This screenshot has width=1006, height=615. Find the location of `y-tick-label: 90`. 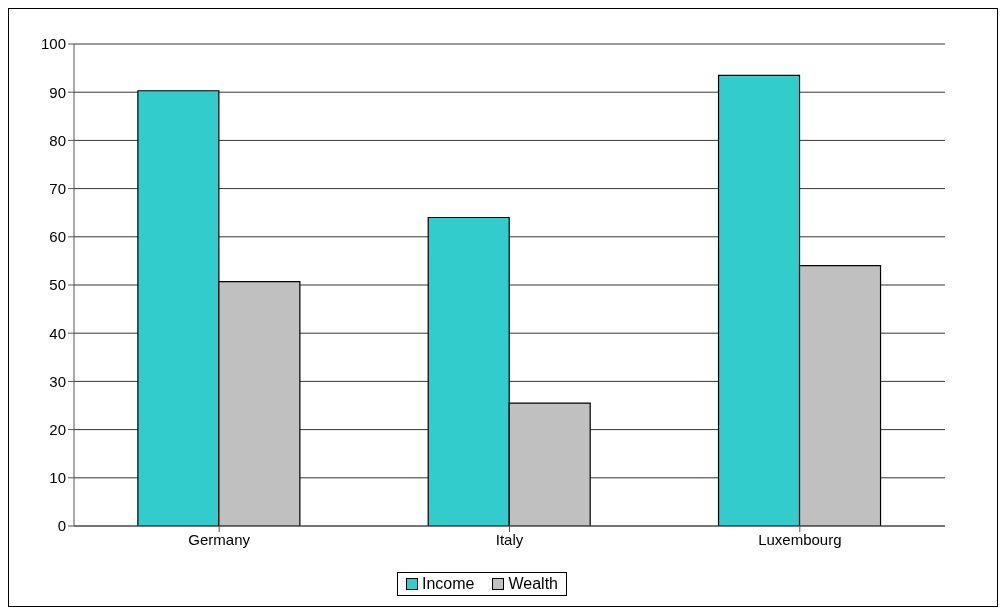

y-tick-label: 90 is located at coordinates (57, 92).